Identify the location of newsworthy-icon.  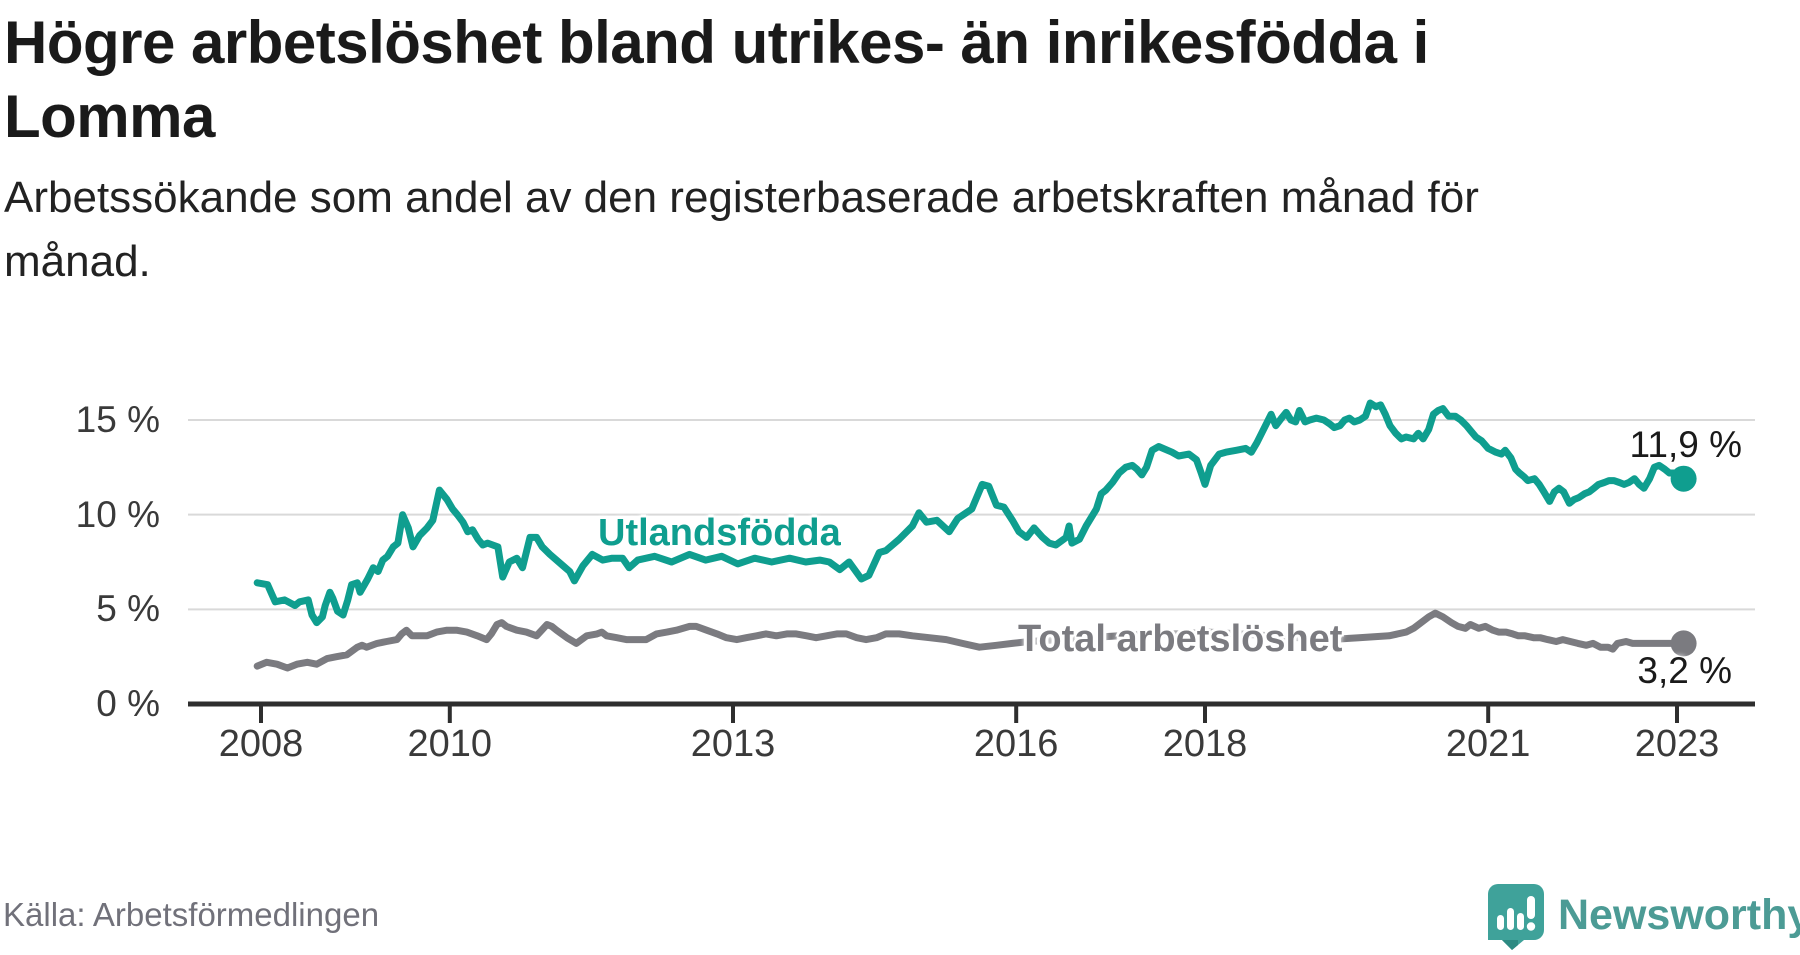
(1516, 919).